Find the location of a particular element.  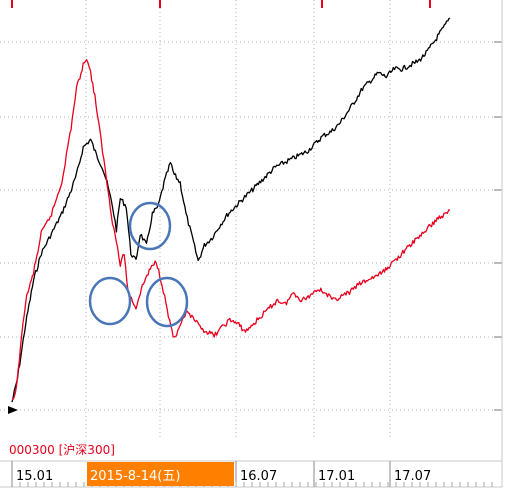

x-tick-label: 15.01 is located at coordinates (34, 476).